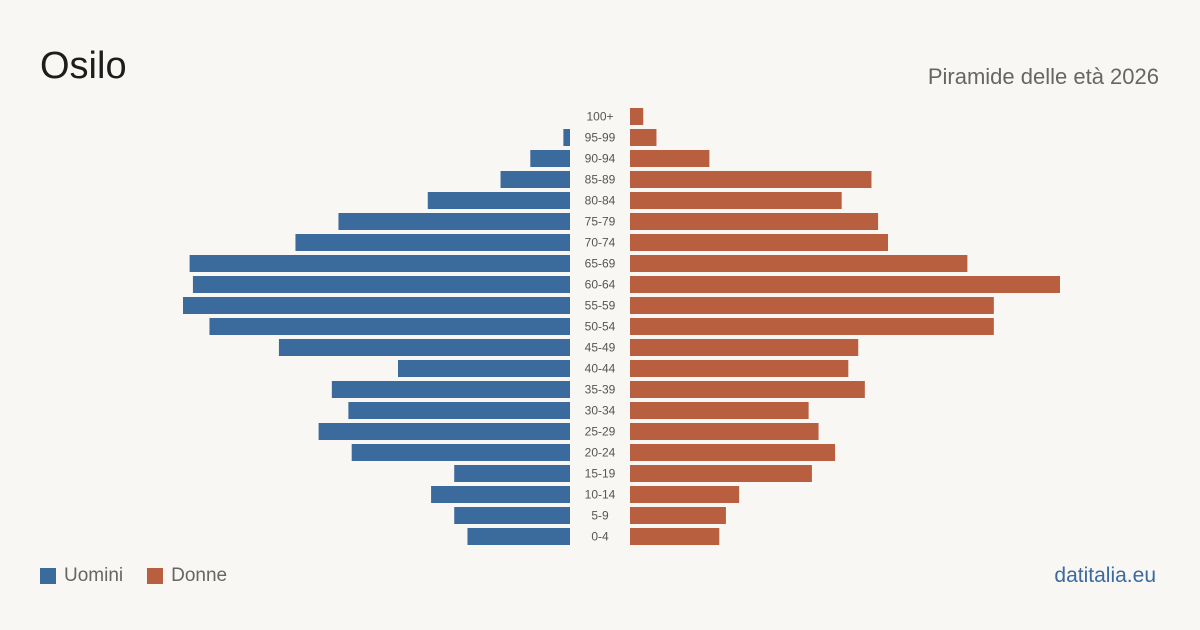 The image size is (1200, 630). What do you see at coordinates (600, 306) in the screenshot?
I see `age-group-label: 55-59` at bounding box center [600, 306].